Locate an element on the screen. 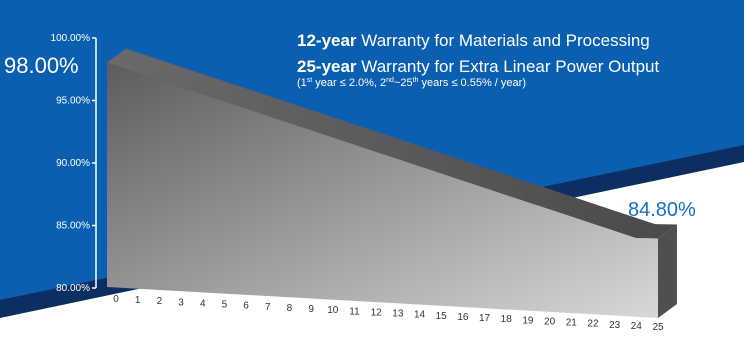  x-tick-label: 0 is located at coordinates (116, 299).